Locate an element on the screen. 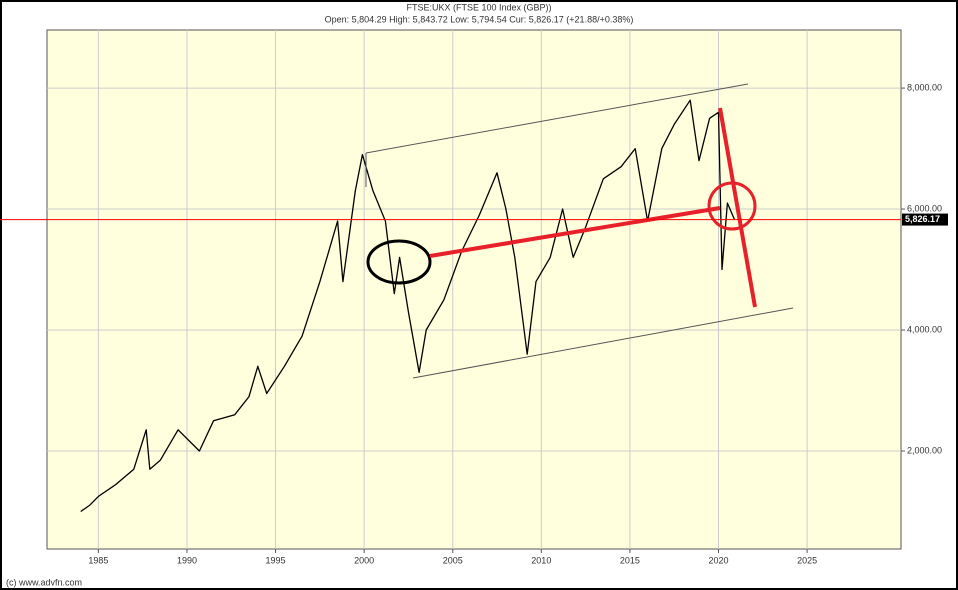  footer: (c) www.advfn.com is located at coordinates (44, 582).